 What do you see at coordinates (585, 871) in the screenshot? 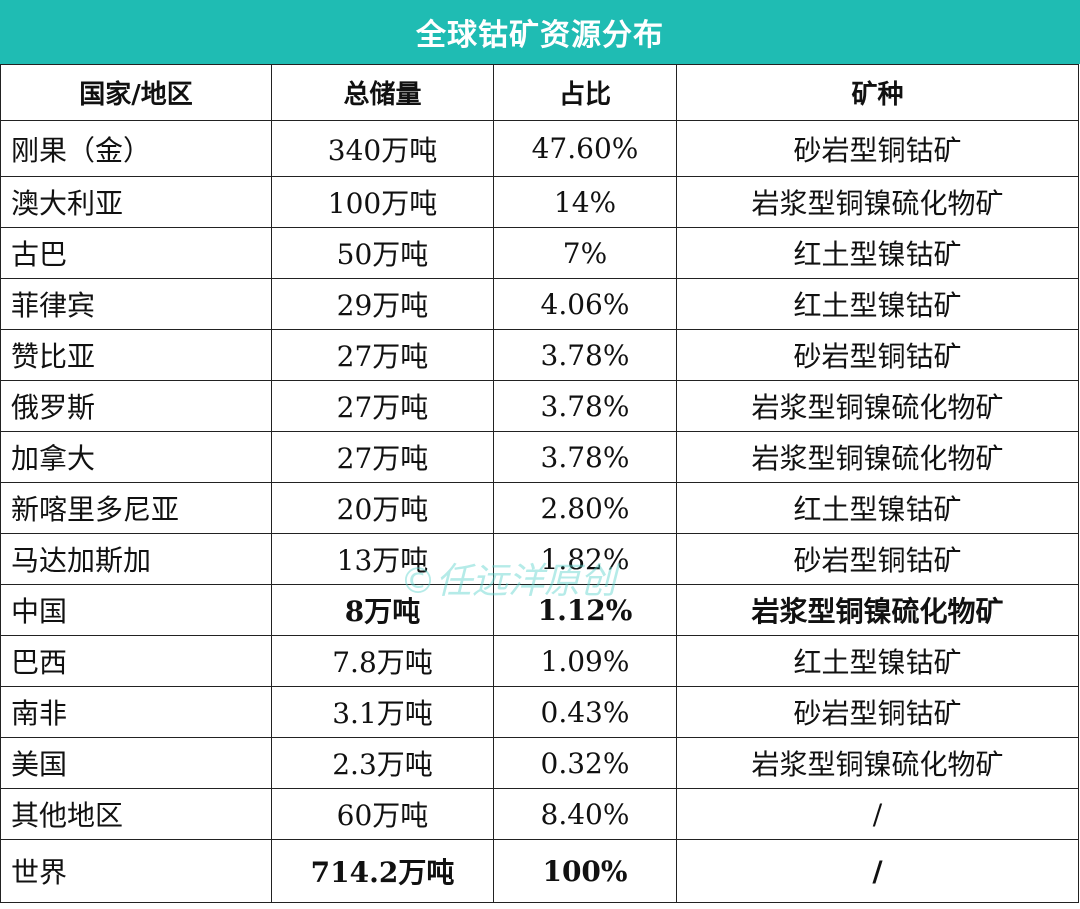
I see `share-cell: 100%` at bounding box center [585, 871].